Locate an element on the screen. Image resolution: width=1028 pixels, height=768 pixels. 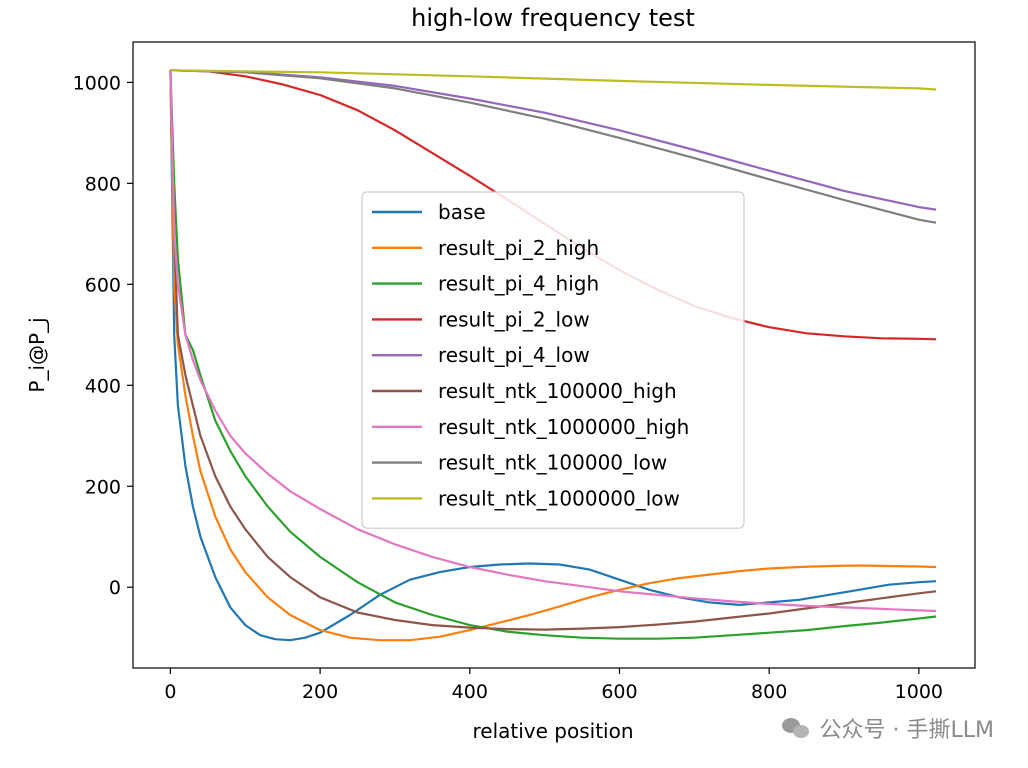
legend-label-4: result_pi_4_low is located at coordinates (514, 355).